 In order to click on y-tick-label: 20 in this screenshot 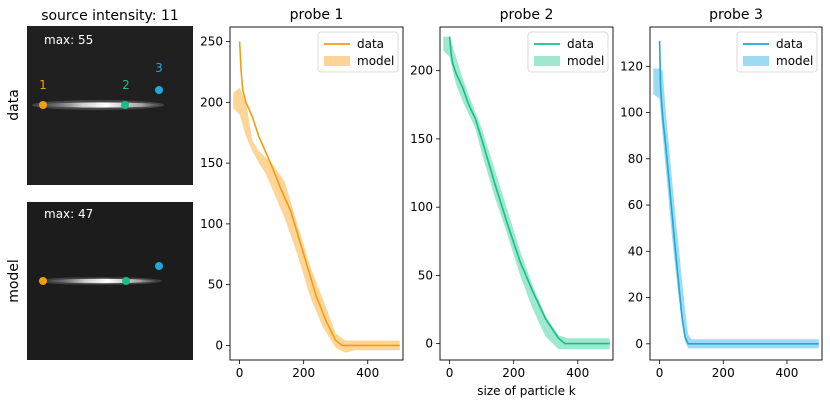, I will do `click(635, 298)`.